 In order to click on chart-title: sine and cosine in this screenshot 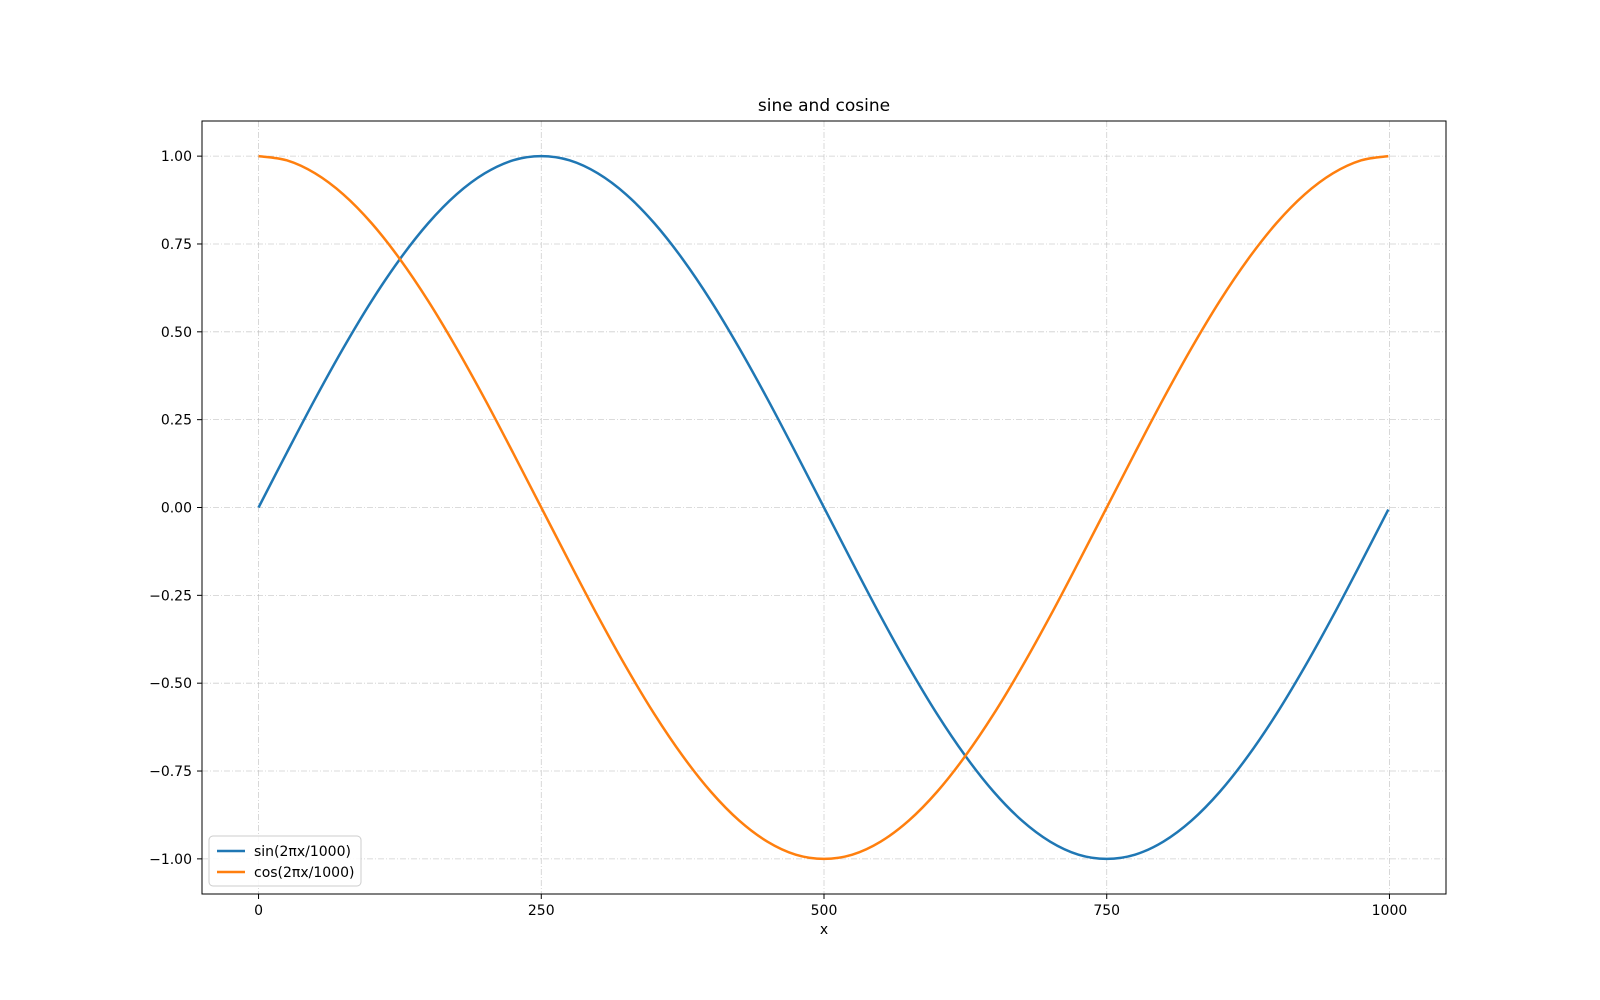, I will do `click(824, 106)`.